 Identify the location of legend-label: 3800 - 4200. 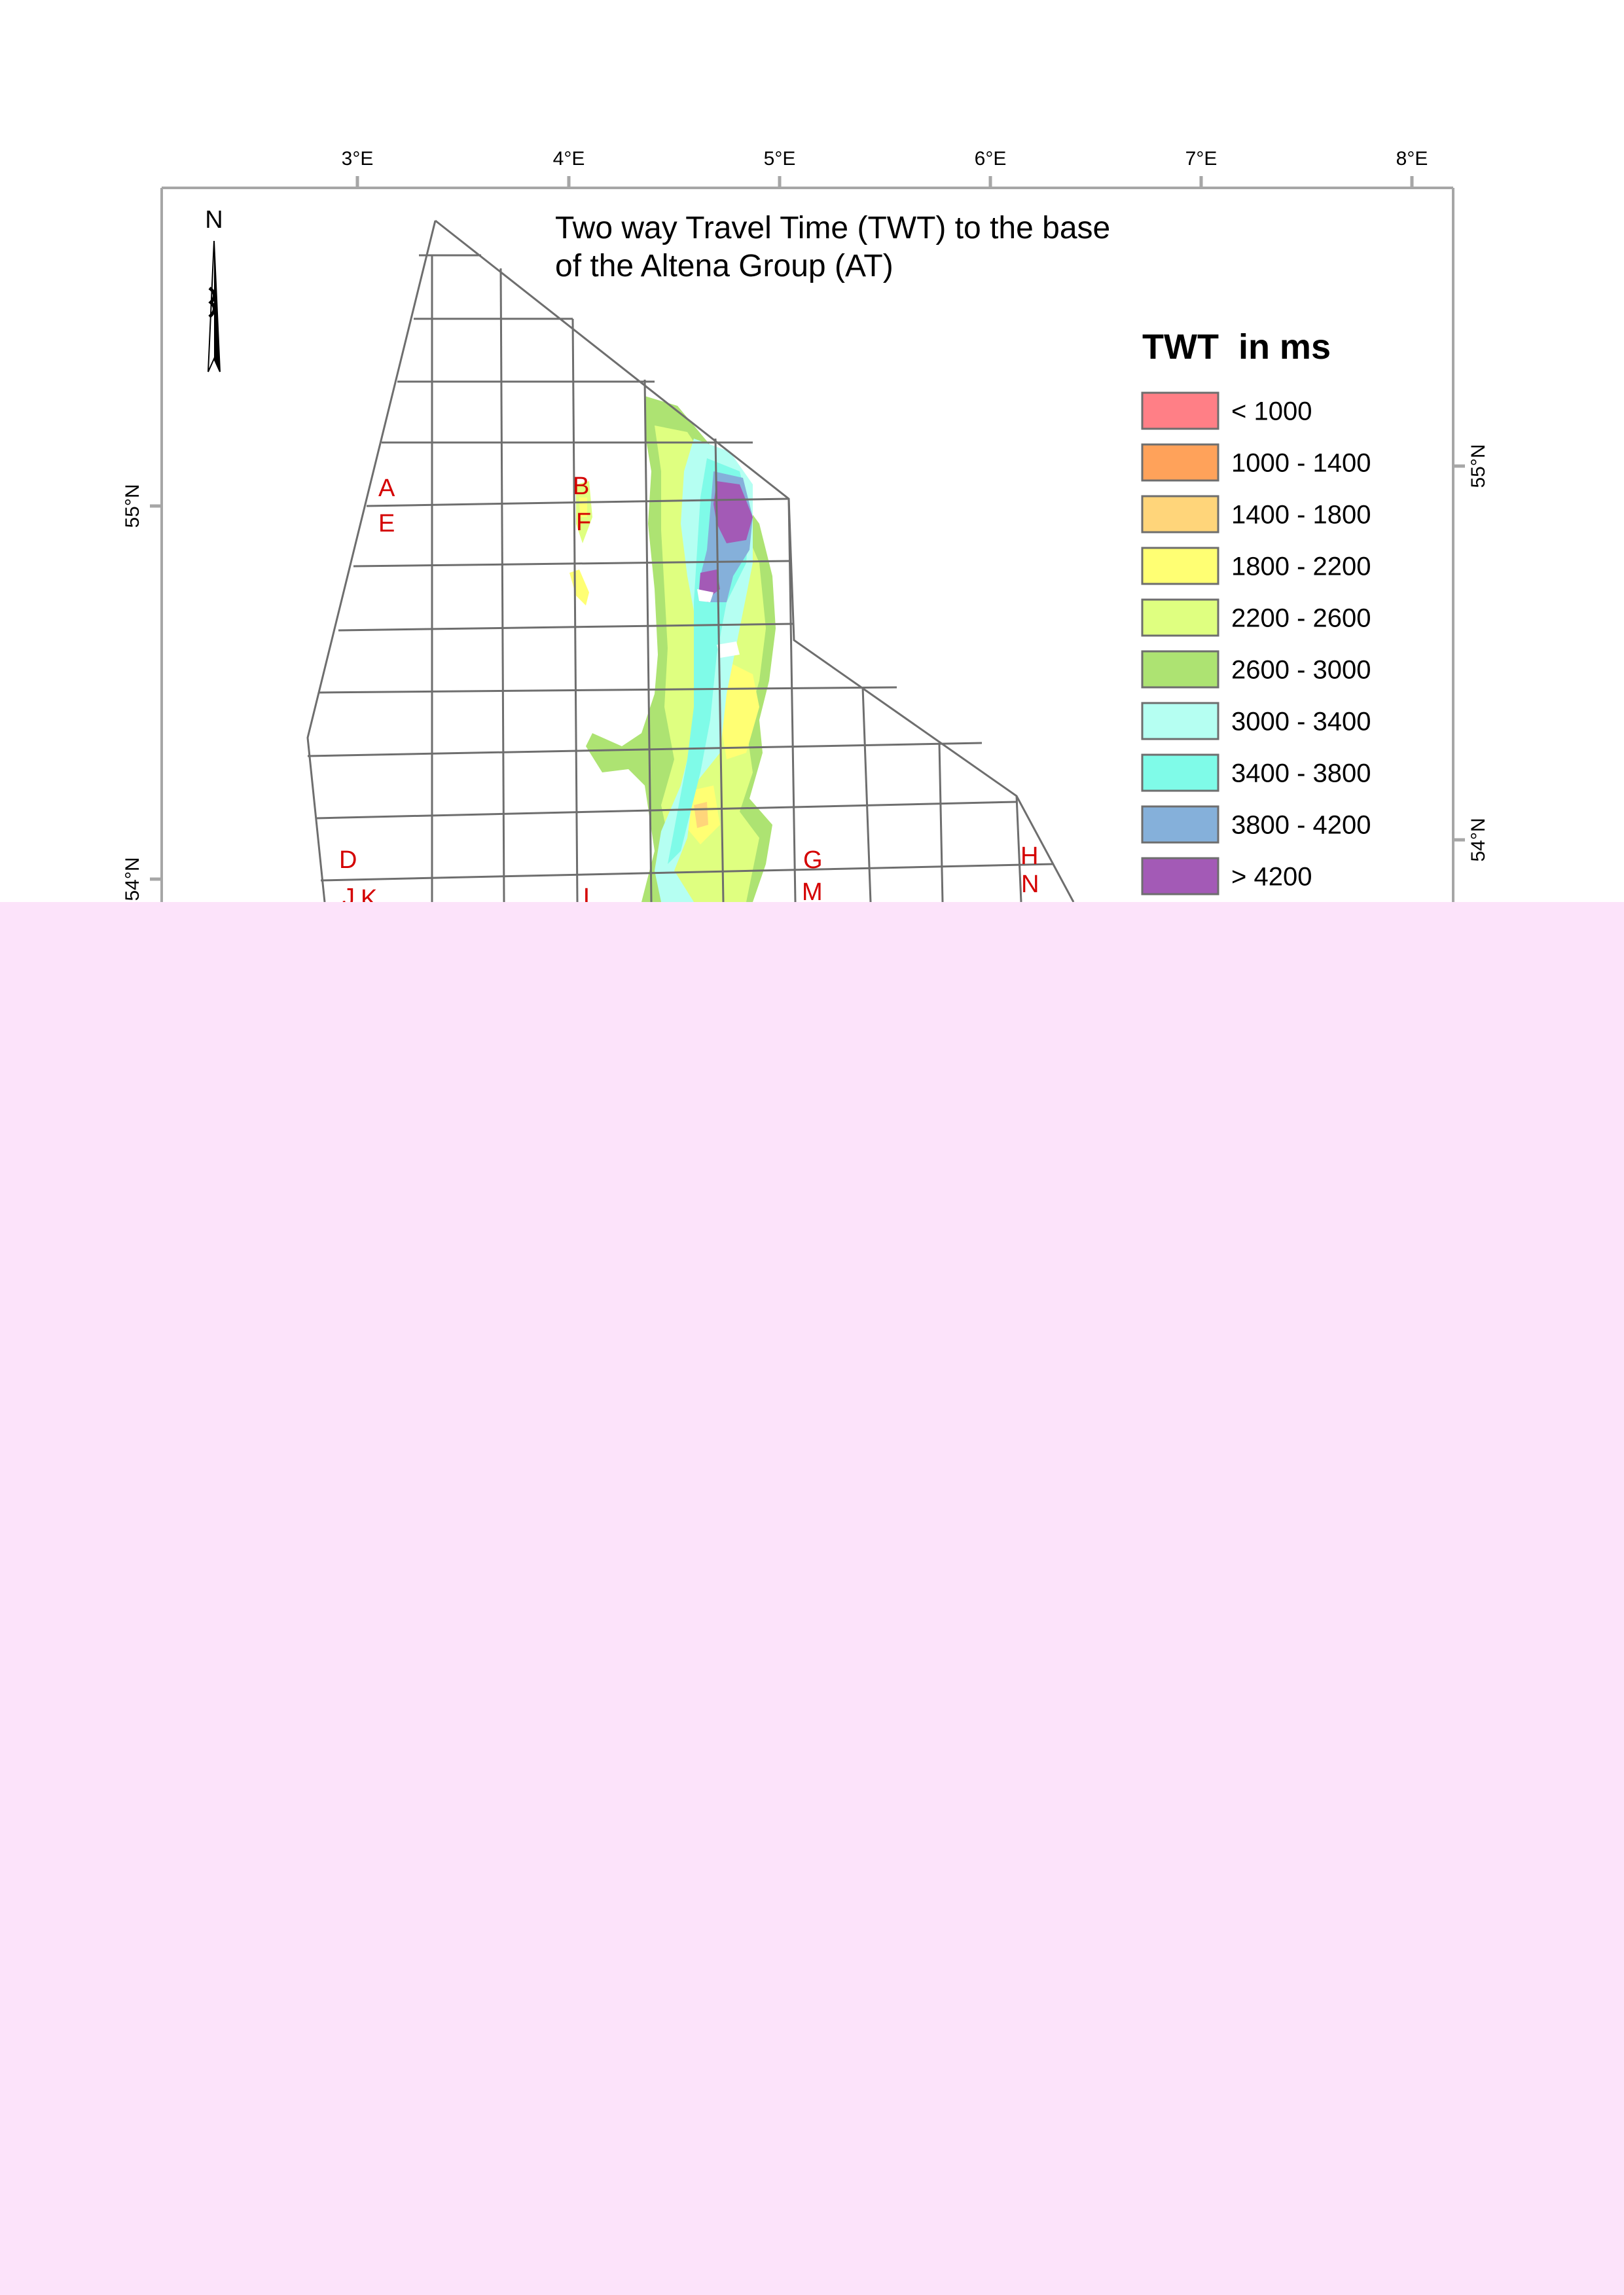
(1301, 826).